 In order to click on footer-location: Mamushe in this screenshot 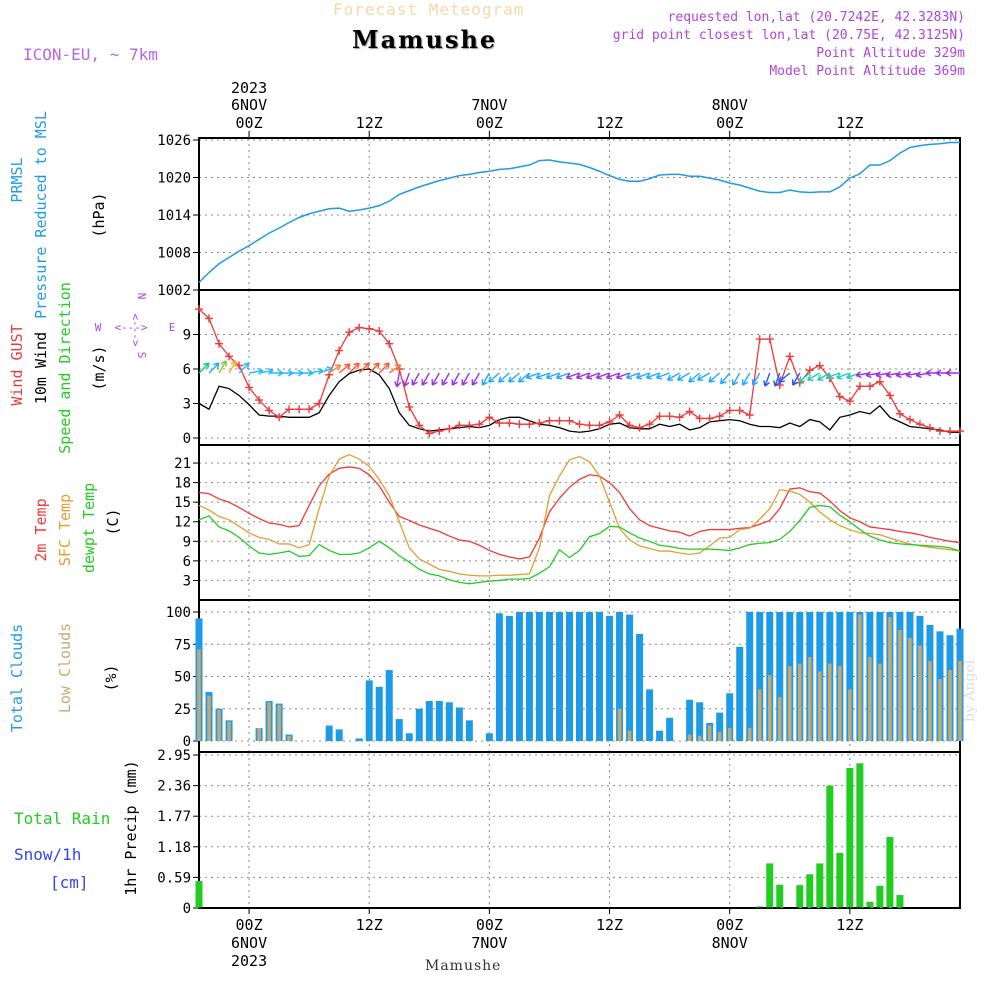, I will do `click(463, 966)`.